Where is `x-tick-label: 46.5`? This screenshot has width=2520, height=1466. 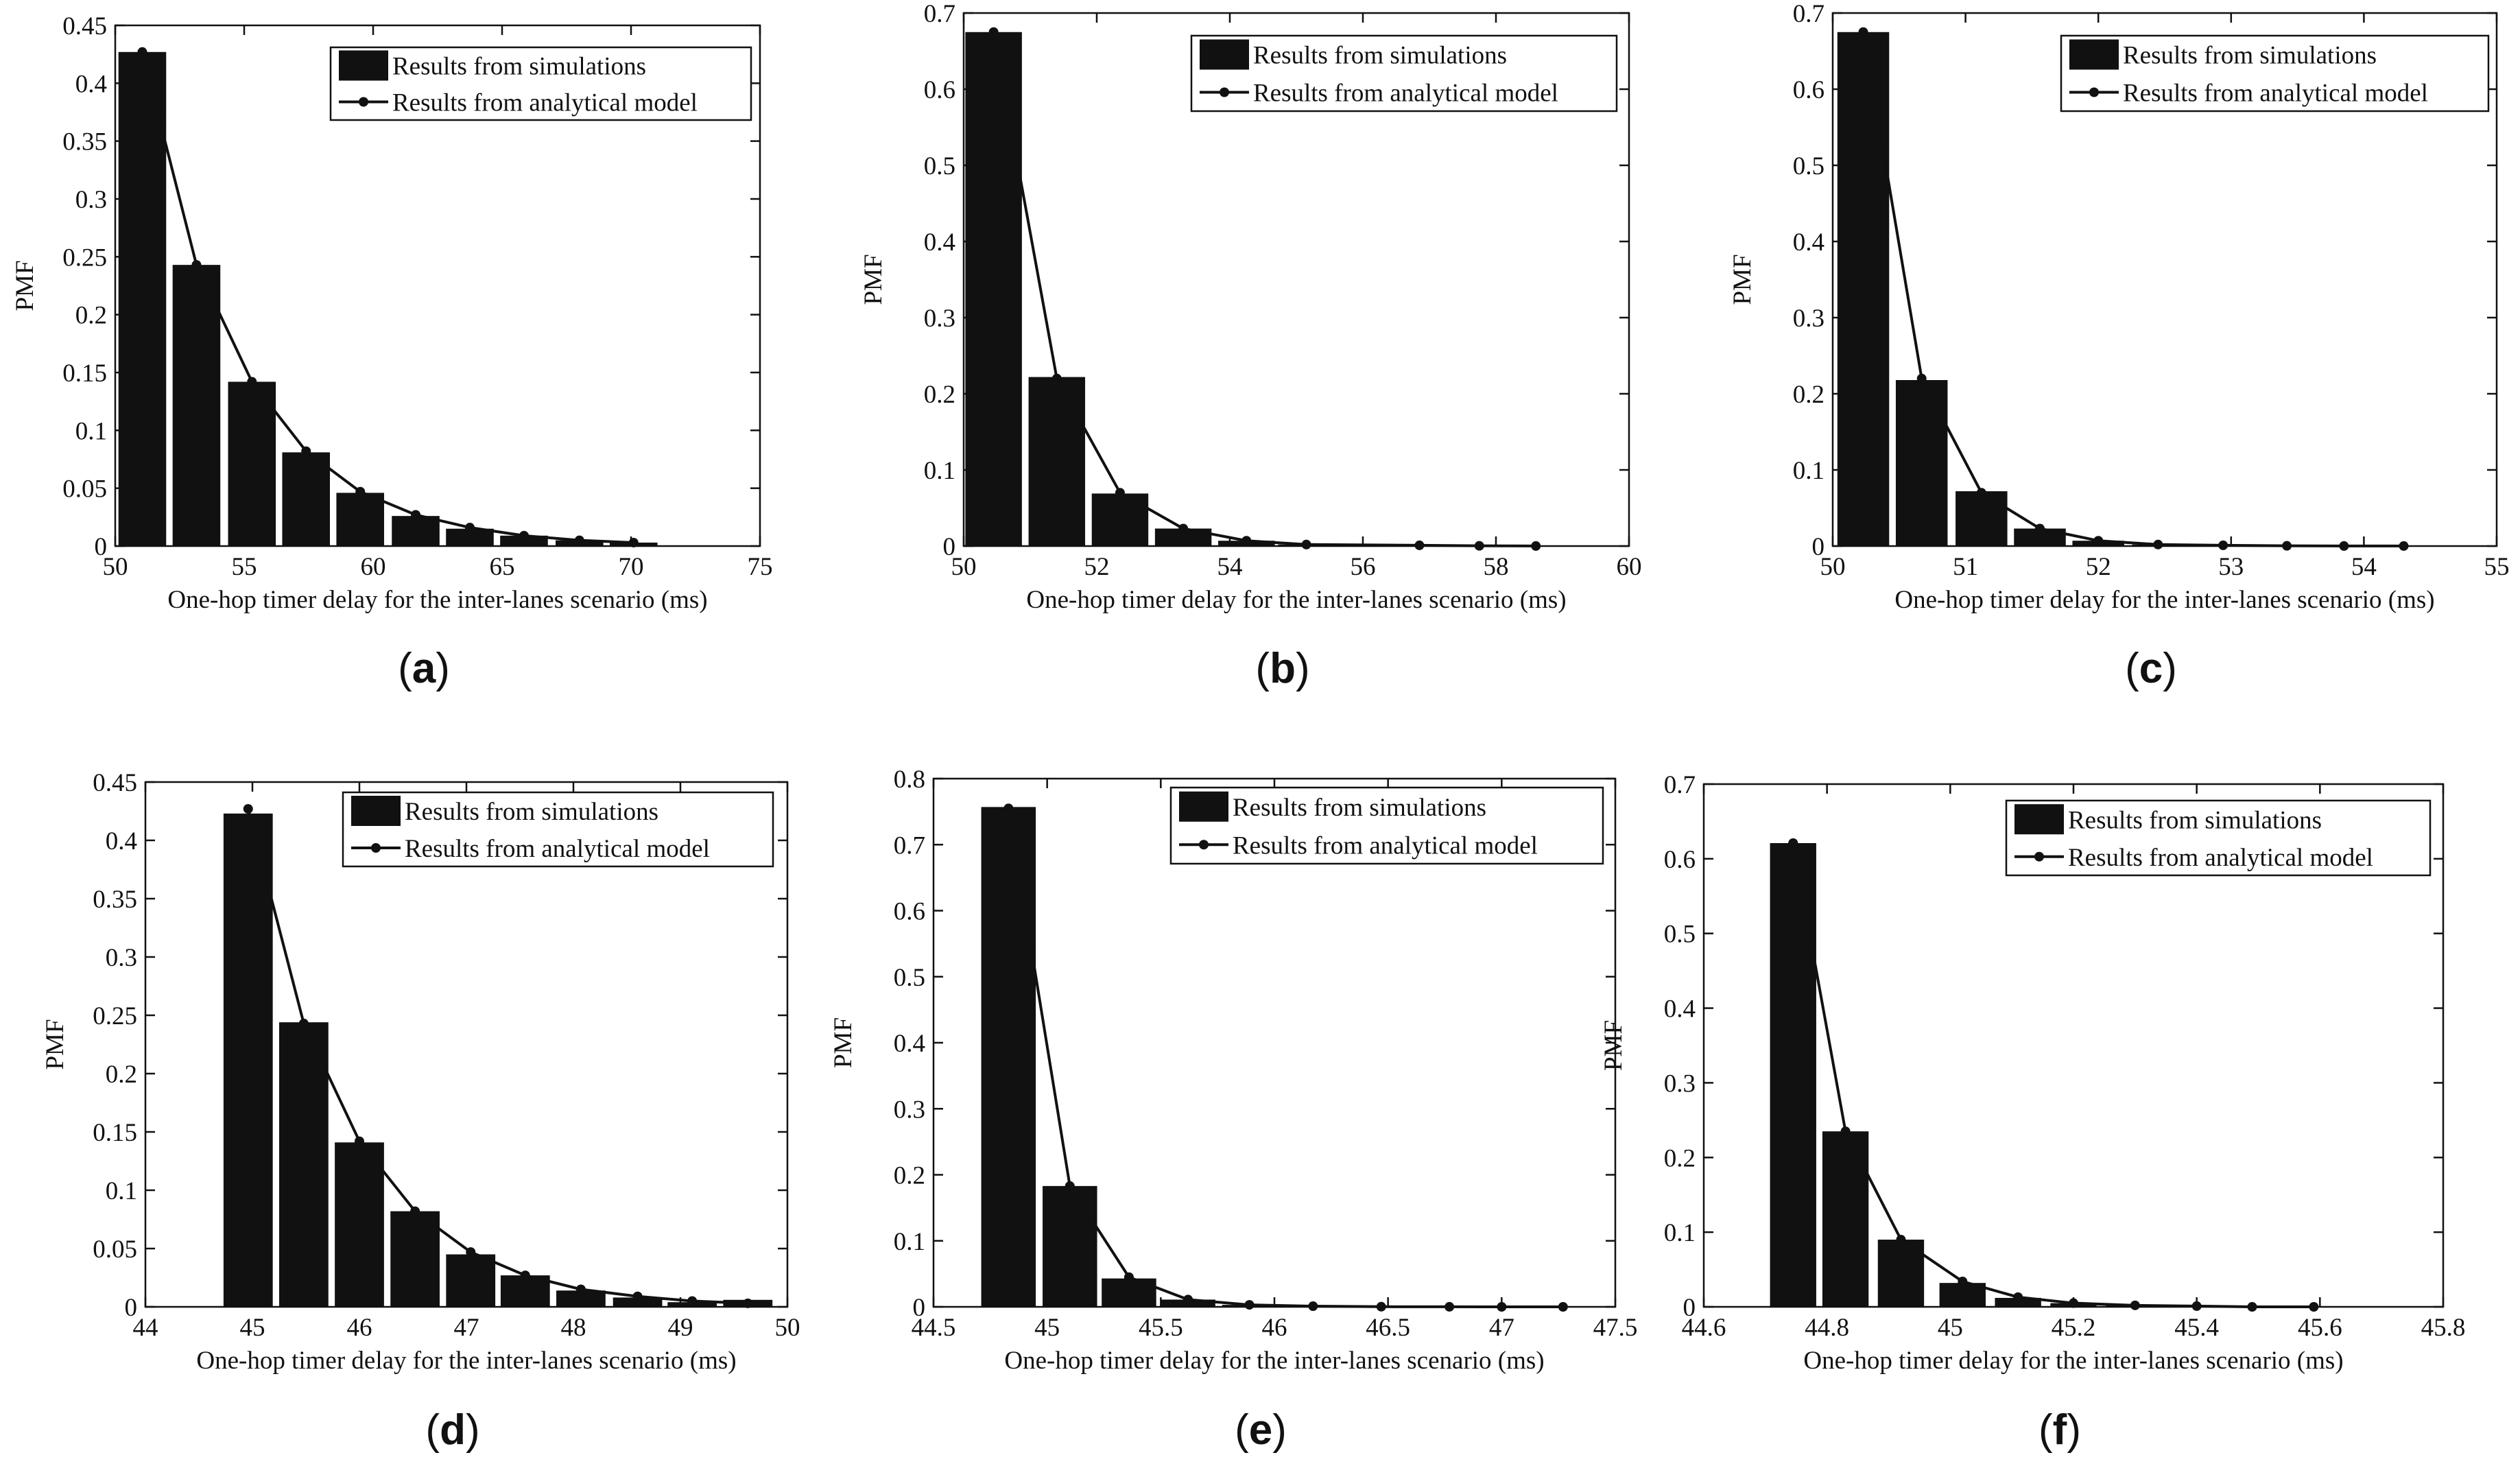 x-tick-label: 46.5 is located at coordinates (1388, 1328).